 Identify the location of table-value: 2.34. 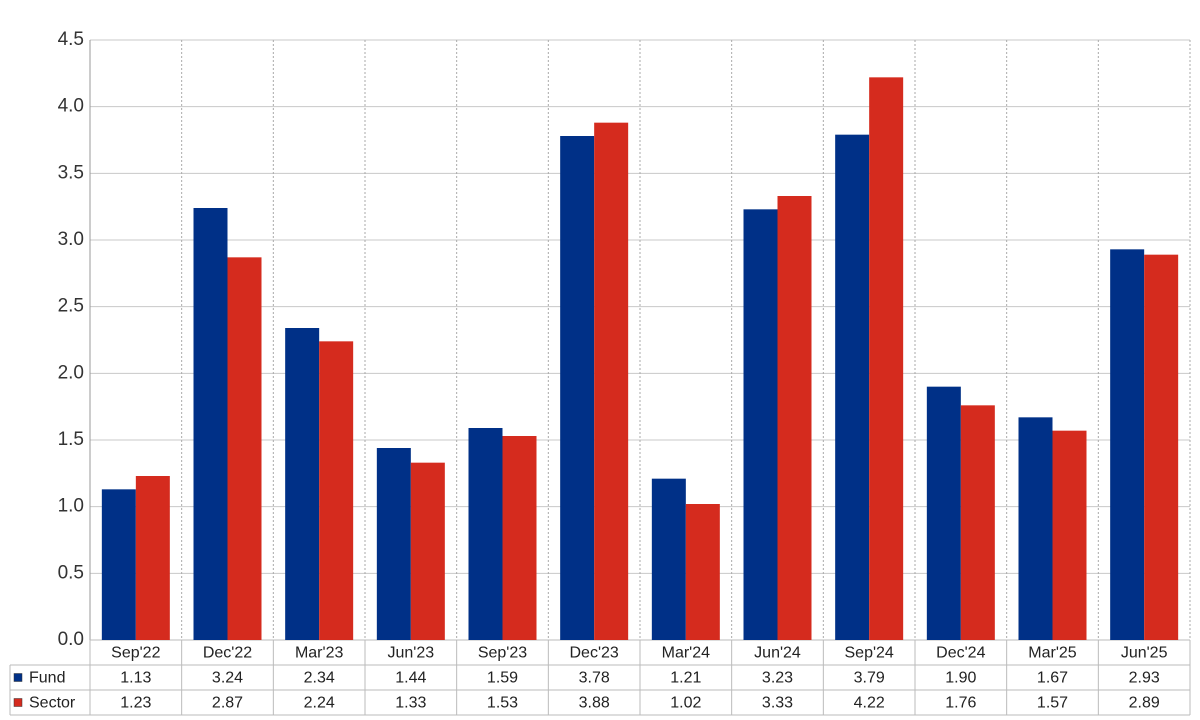
(319, 678).